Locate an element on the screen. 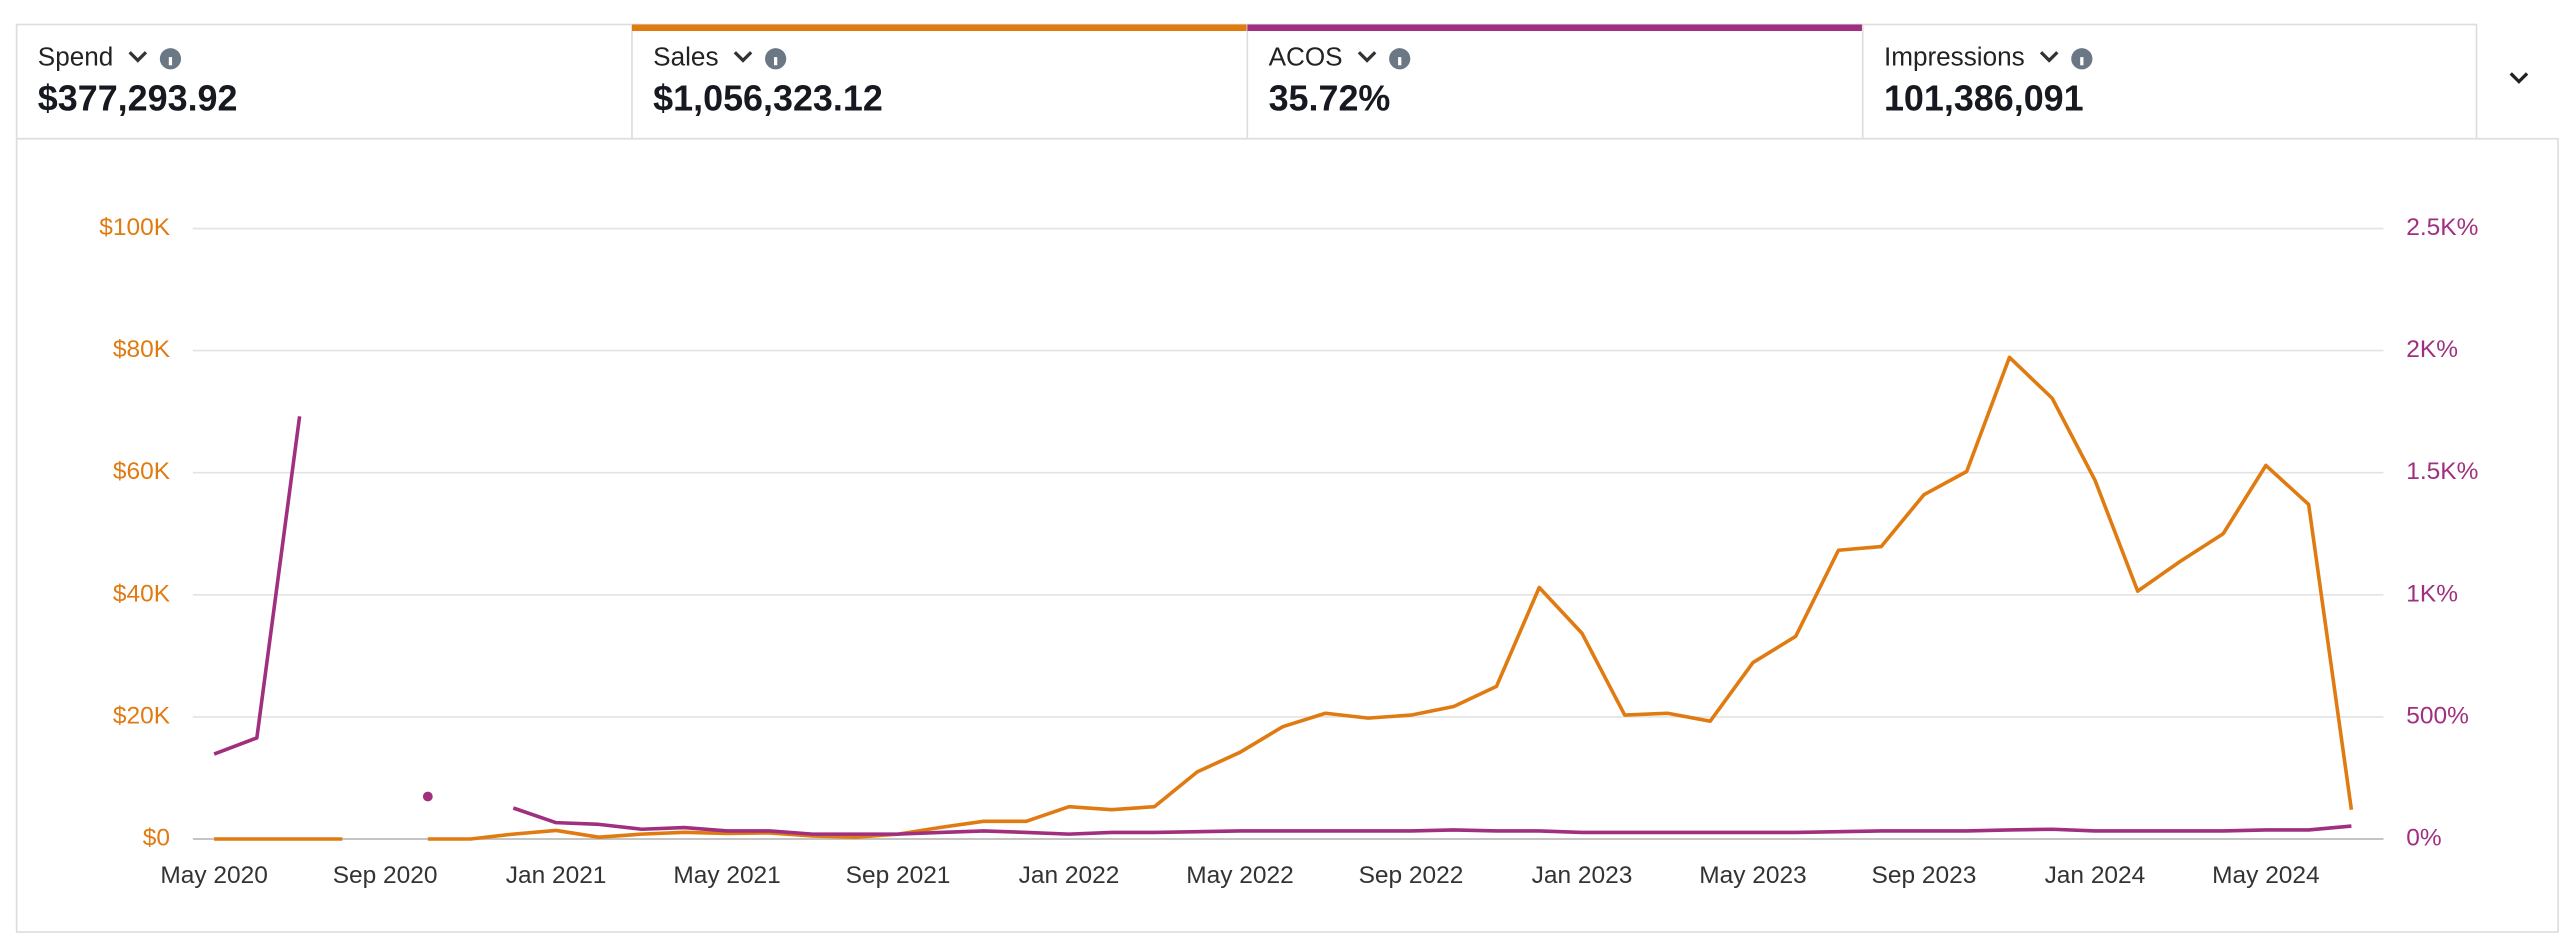 Image resolution: width=2560 pixels, height=950 pixels. expand-button is located at coordinates (2519, 78).